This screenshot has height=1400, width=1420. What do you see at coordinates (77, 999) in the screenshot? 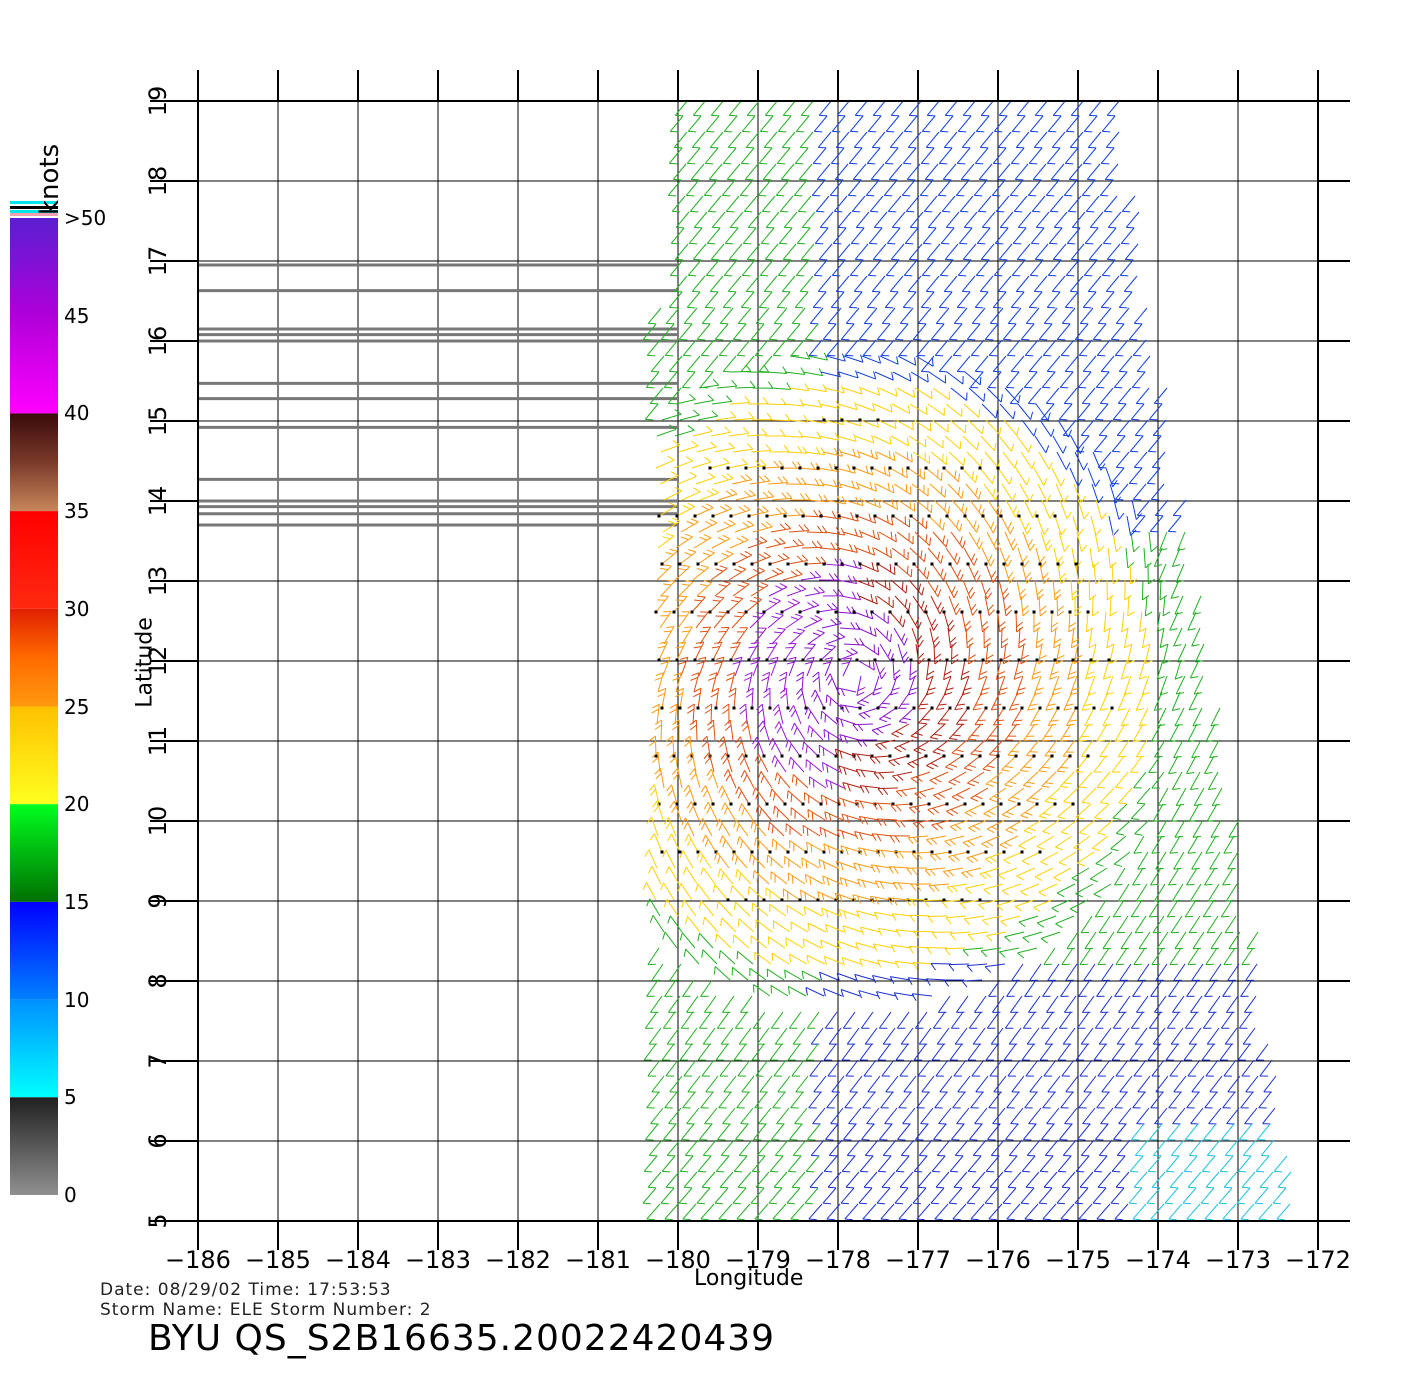
I see `colorbar-label: 10` at bounding box center [77, 999].